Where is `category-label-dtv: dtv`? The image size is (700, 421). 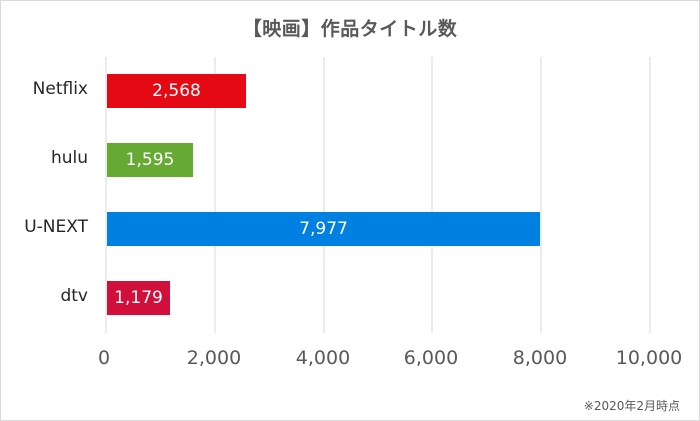
category-label-dtv: dtv is located at coordinates (74, 296).